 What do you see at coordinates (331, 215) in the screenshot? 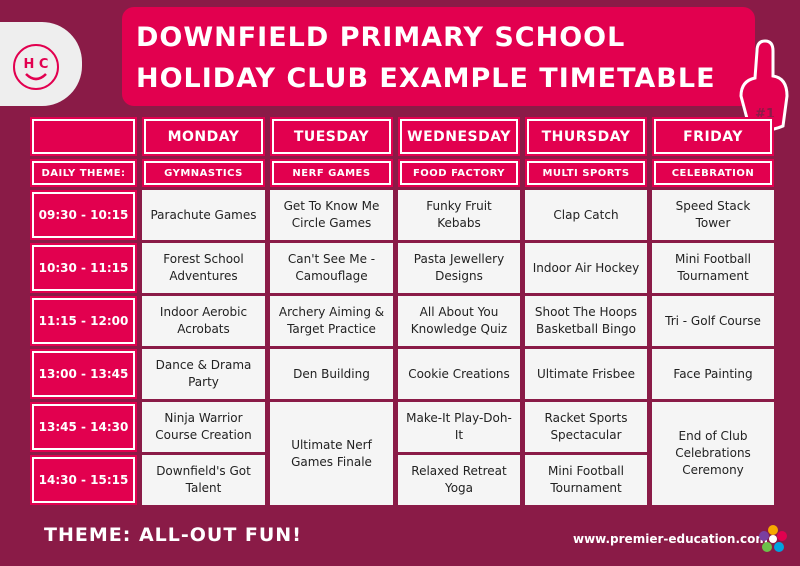
I see `activity-cell: Get To Know Me Circle Games` at bounding box center [331, 215].